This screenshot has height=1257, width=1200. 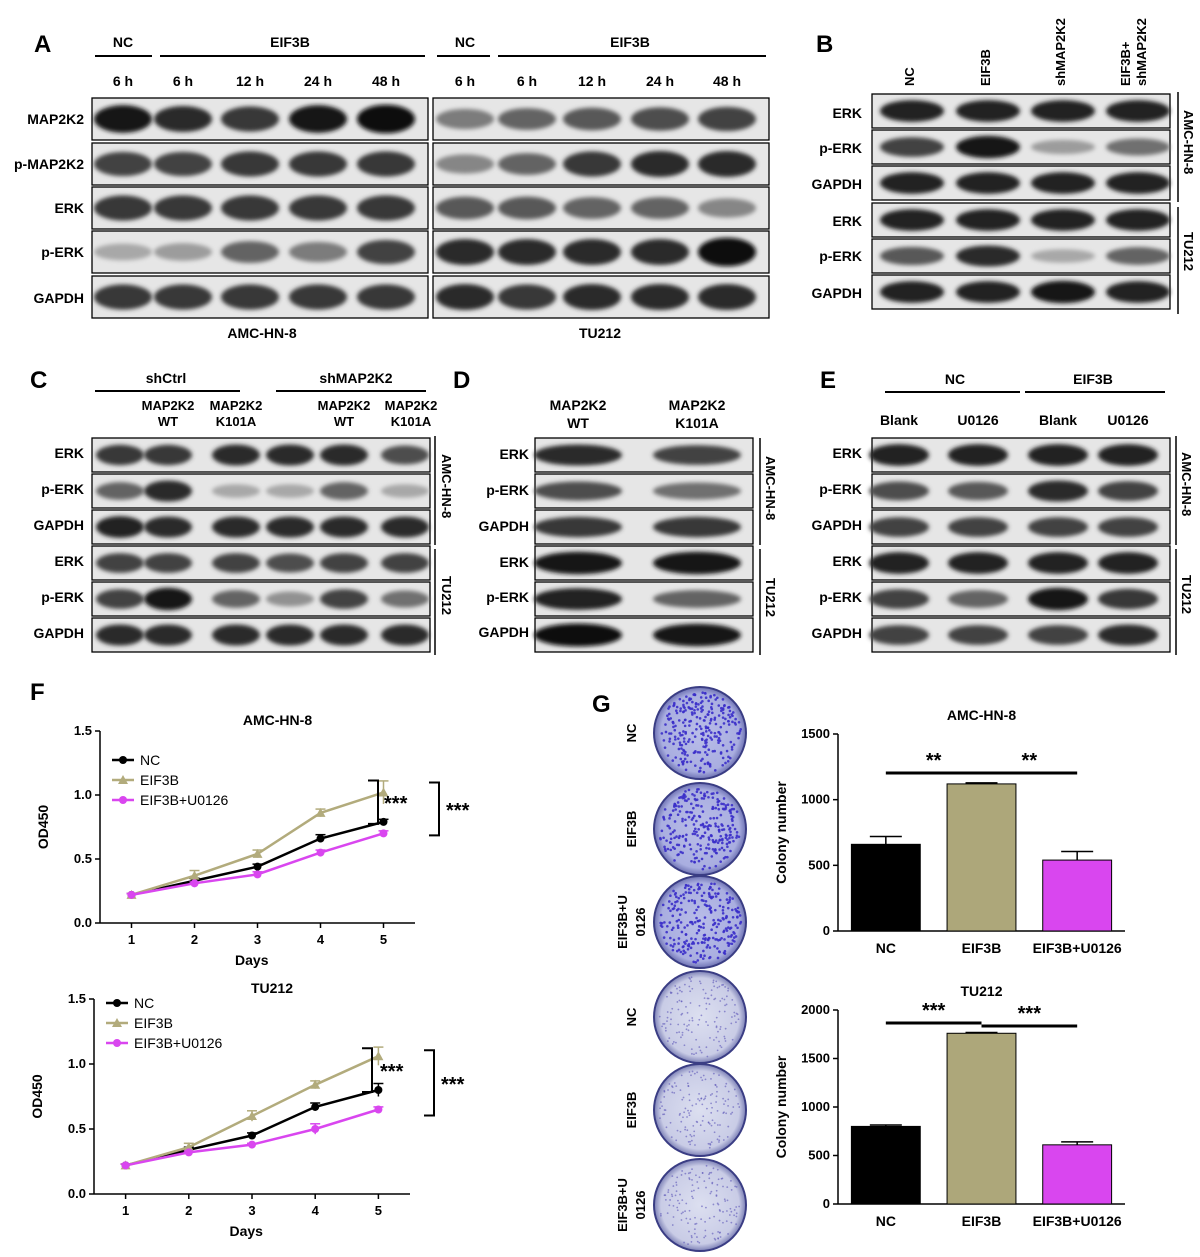 What do you see at coordinates (58, 633) in the screenshot?
I see `panel-c-row-label: GAPDH` at bounding box center [58, 633].